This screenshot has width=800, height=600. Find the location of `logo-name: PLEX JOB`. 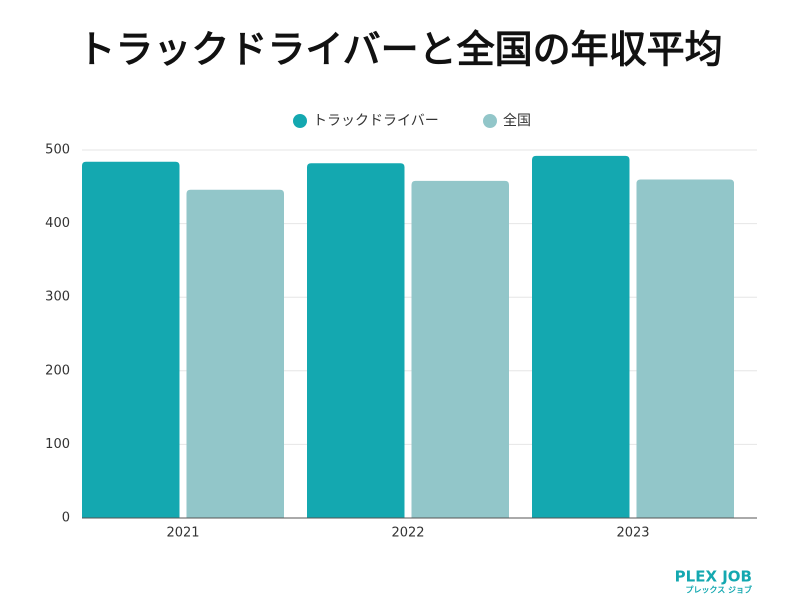

logo-name: PLEX JOB is located at coordinates (713, 577).